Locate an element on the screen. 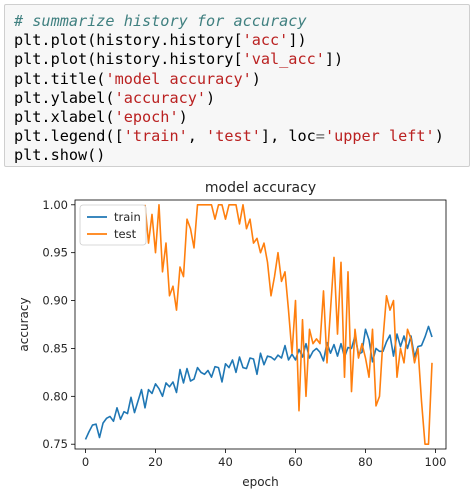 The image size is (474, 496). code-token: 'acc' is located at coordinates (265, 40).